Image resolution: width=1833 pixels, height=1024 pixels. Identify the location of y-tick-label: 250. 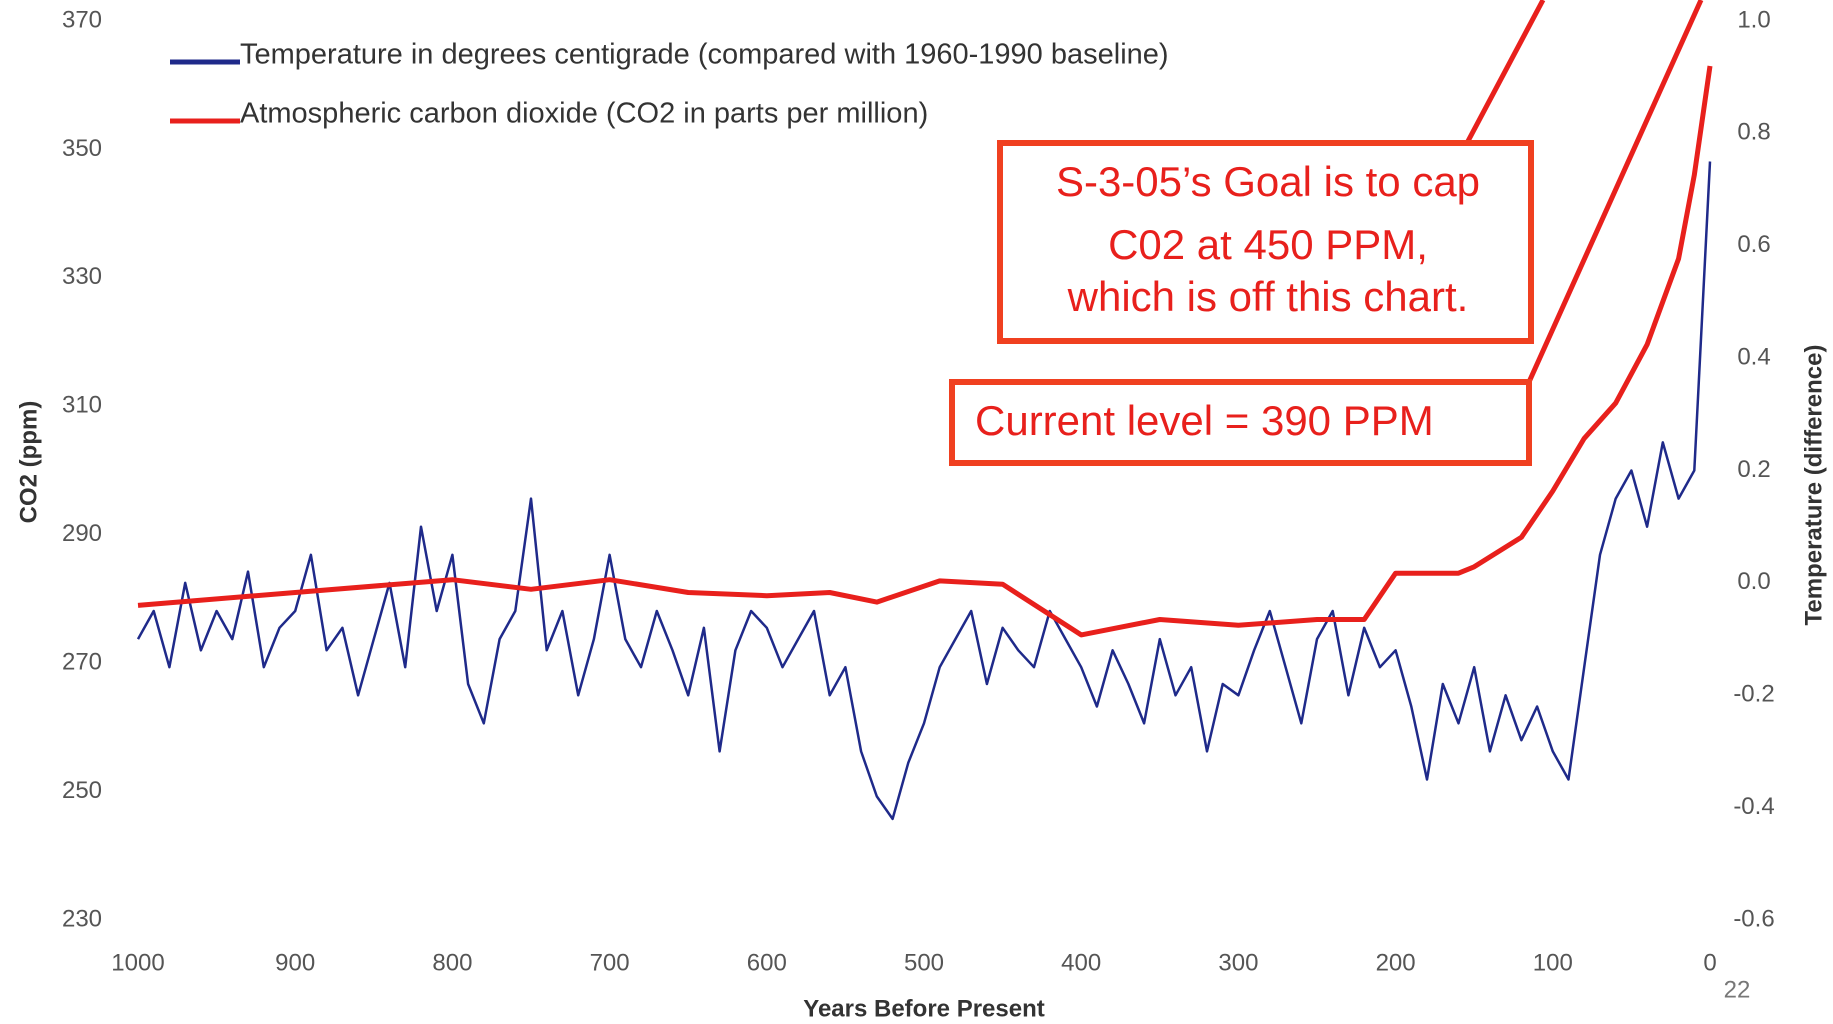
(82, 790).